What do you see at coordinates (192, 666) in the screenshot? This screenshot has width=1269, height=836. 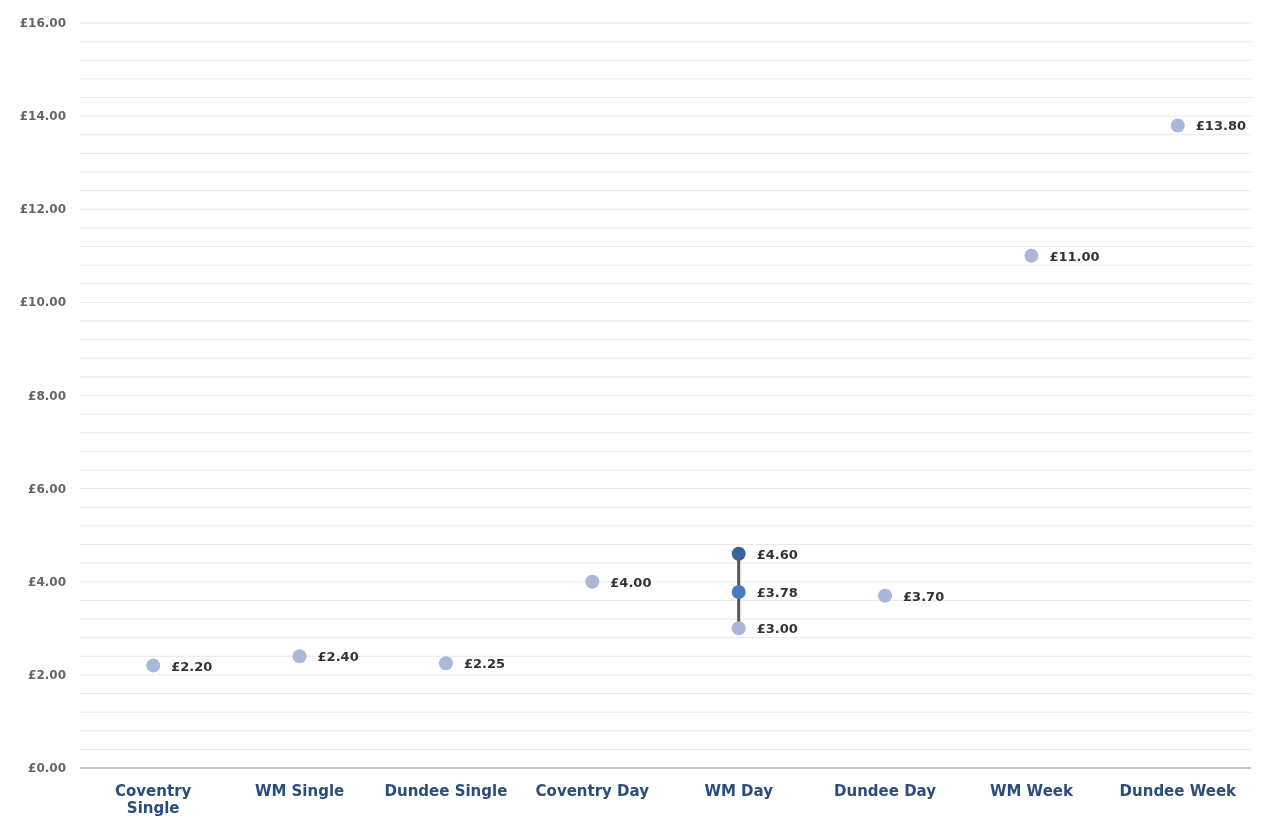 I see `data-label: £2.20` at bounding box center [192, 666].